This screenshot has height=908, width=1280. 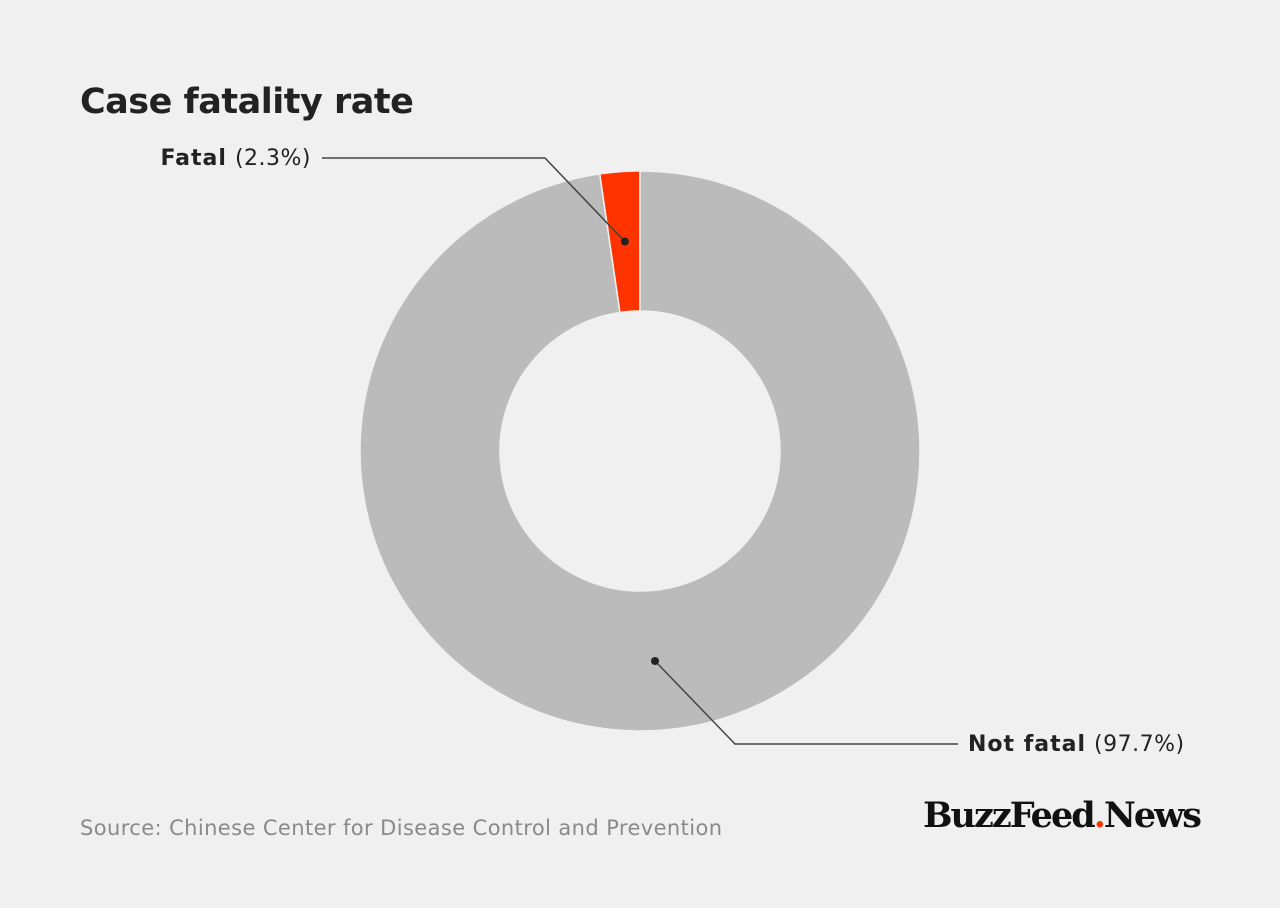 I want to click on slice-label-name: Not fatal, so click(x=1027, y=744).